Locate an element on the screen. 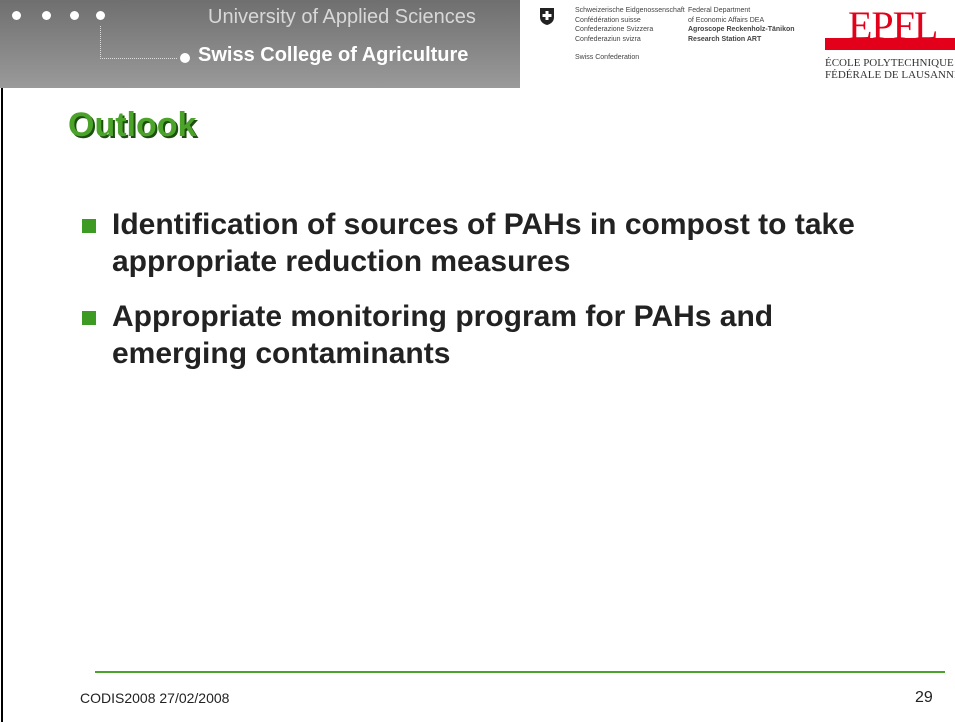  text: Confederazione Svizzera is located at coordinates (614, 29).